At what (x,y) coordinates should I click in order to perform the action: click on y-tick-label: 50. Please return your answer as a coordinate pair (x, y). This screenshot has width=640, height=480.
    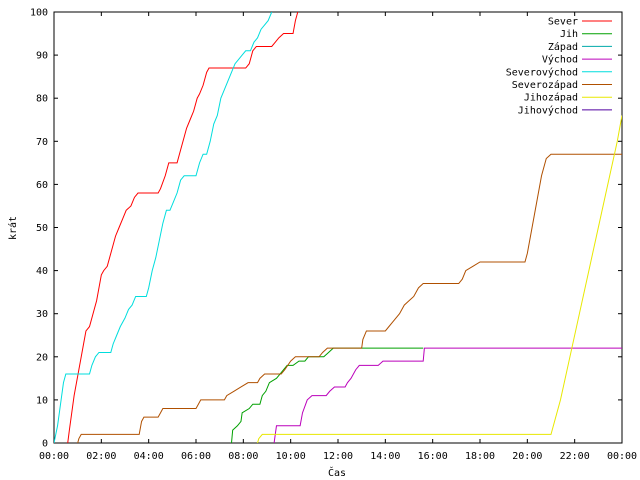
    Looking at the image, I should click on (42, 228).